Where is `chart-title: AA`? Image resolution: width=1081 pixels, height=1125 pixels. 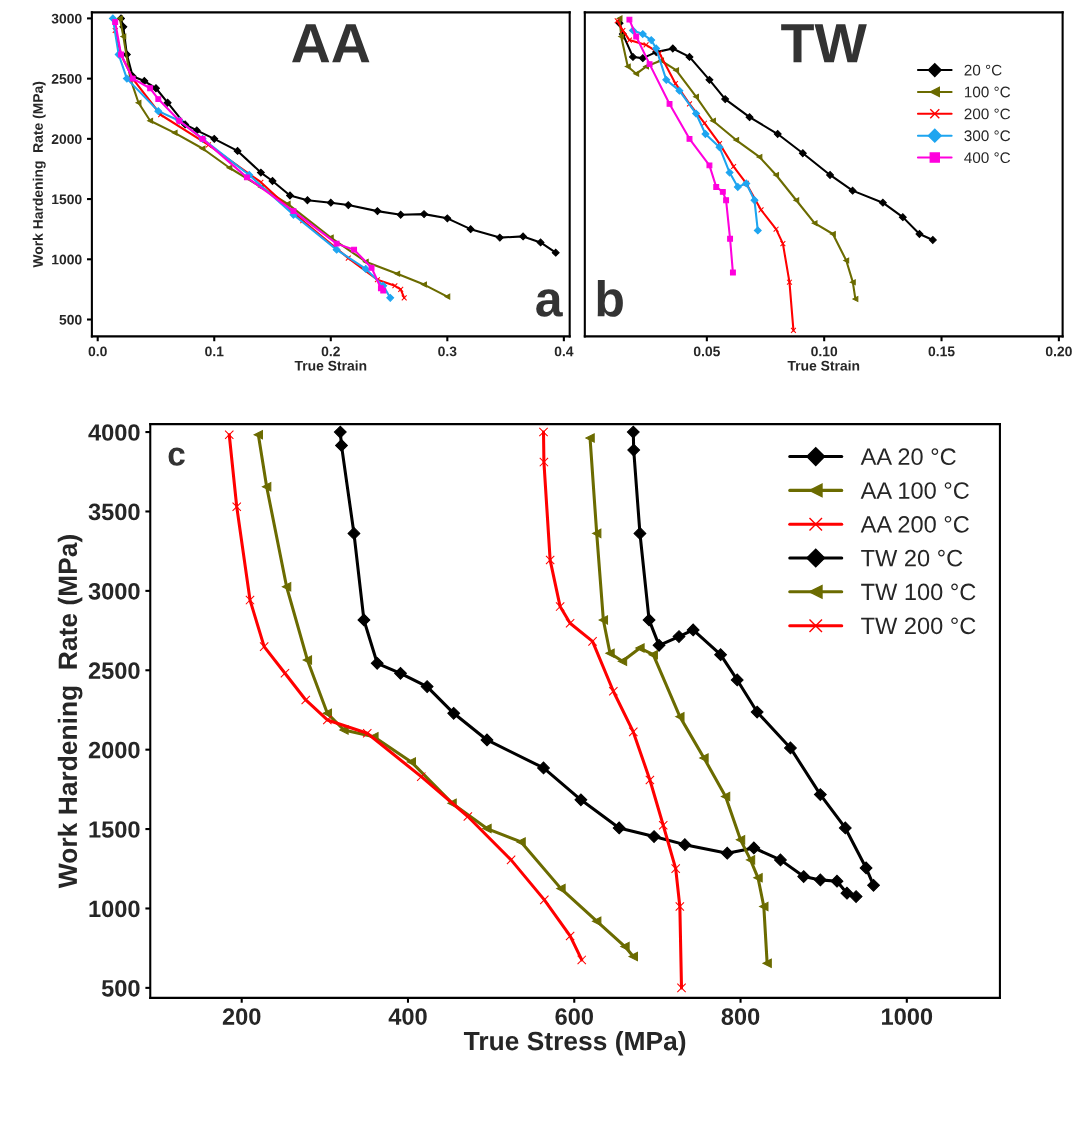
chart-title: AA is located at coordinates (331, 43).